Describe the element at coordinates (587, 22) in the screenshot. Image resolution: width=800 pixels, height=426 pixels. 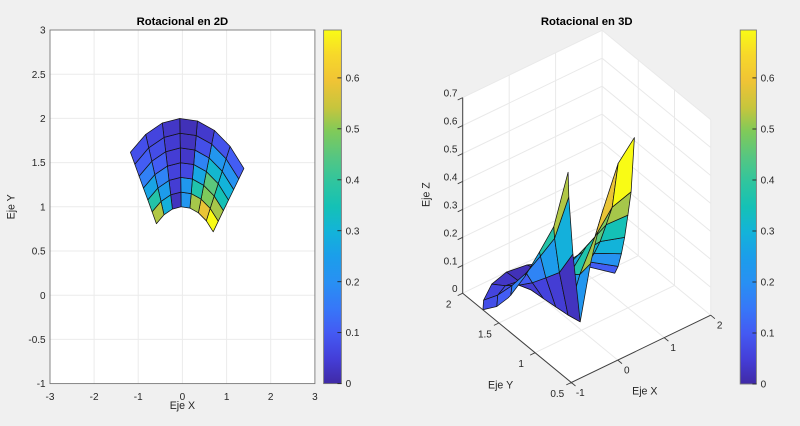
I see `svg-text: Rotacional en 3D` at that location.